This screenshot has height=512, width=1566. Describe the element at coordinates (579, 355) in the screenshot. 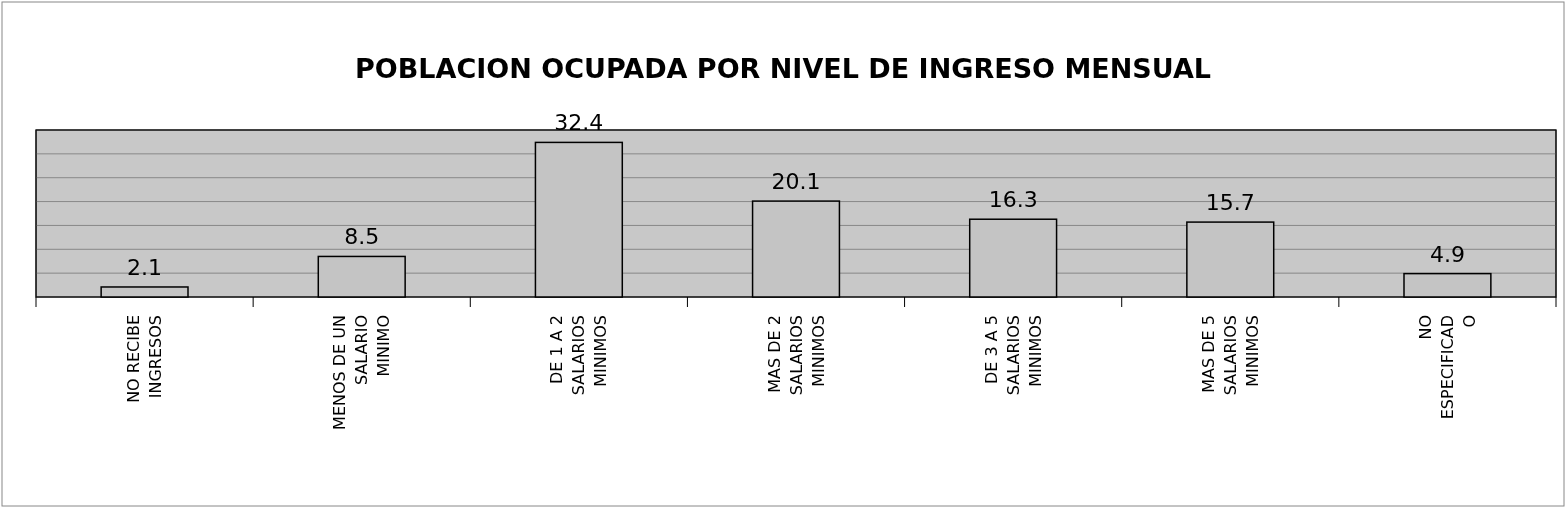

I see `x-tick-label: DE 1 A 2 SALARIOS MINIMOS` at that location.